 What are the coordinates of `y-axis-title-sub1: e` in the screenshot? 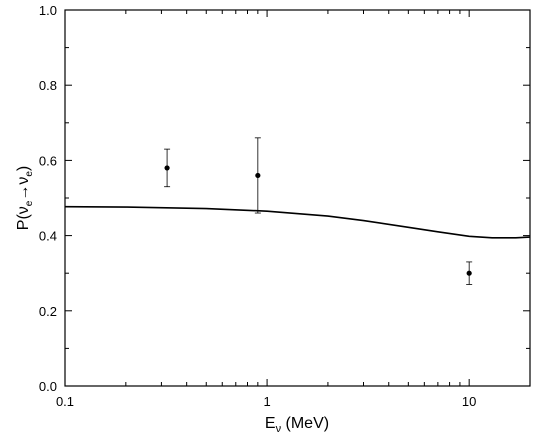 It's located at (29, 203).